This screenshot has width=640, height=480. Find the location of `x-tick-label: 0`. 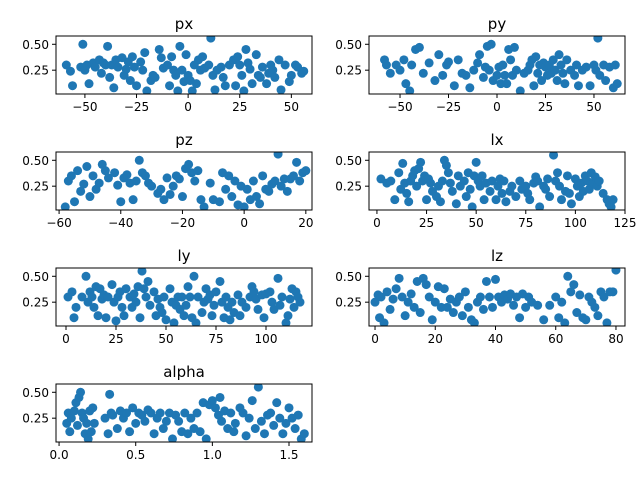

x-tick-label: 0 is located at coordinates (66, 339).